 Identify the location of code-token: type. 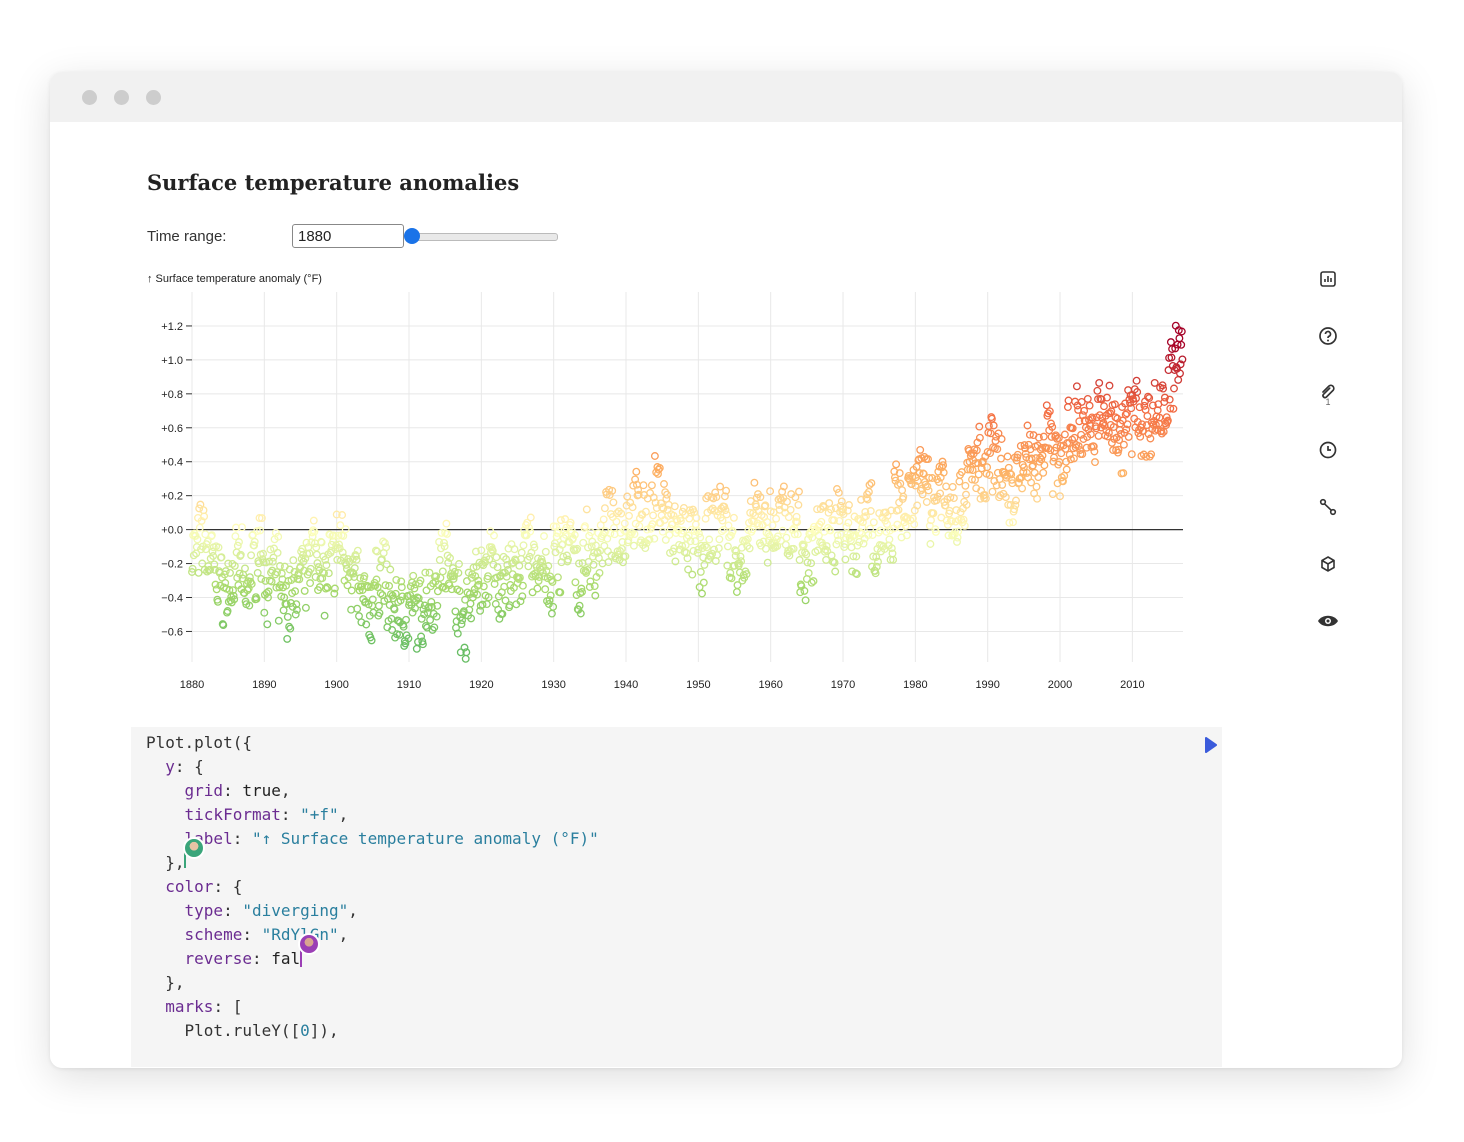
(185, 910).